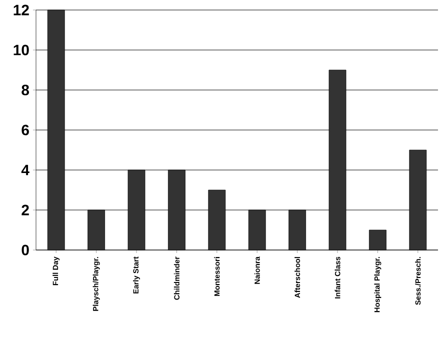  I want to click on y-tick-label: 8, so click(26, 90).